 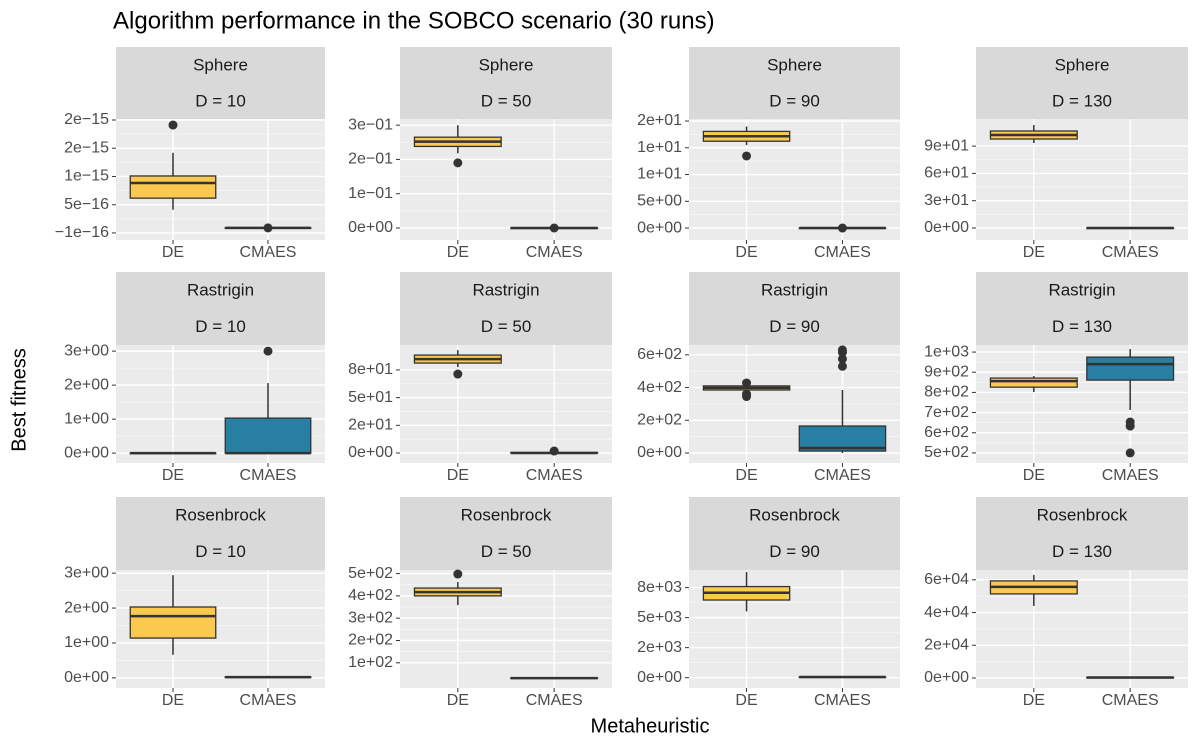 What do you see at coordinates (659, 587) in the screenshot?
I see `y-tick-label: 8e+03` at bounding box center [659, 587].